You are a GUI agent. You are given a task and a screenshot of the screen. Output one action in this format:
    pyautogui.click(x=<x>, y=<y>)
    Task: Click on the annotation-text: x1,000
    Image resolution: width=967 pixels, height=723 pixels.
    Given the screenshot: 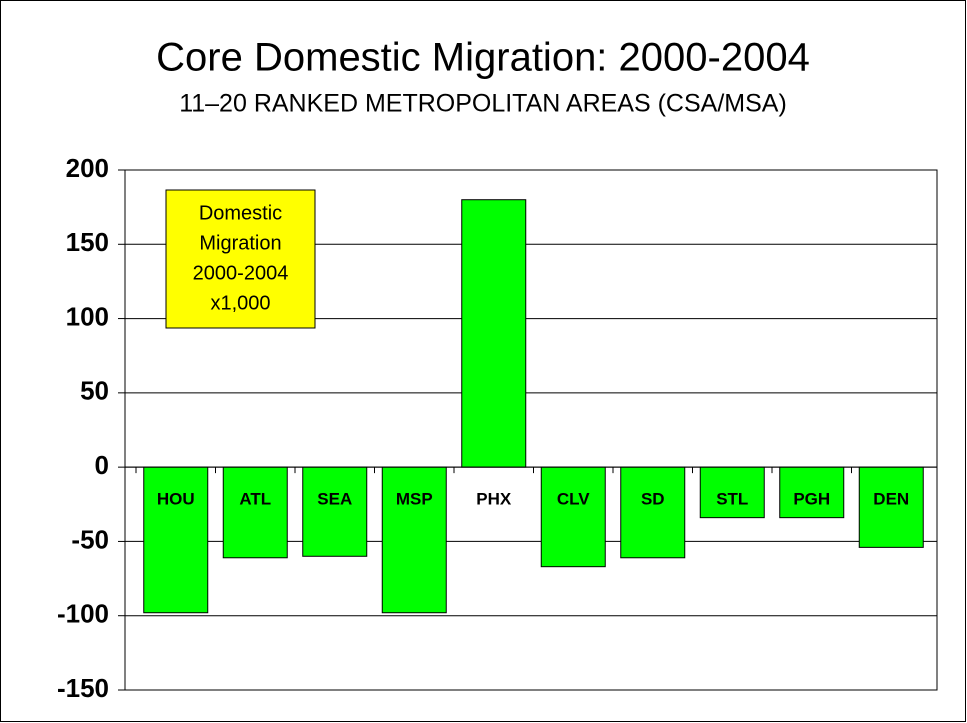 What is the action you would take?
    pyautogui.click(x=240, y=303)
    